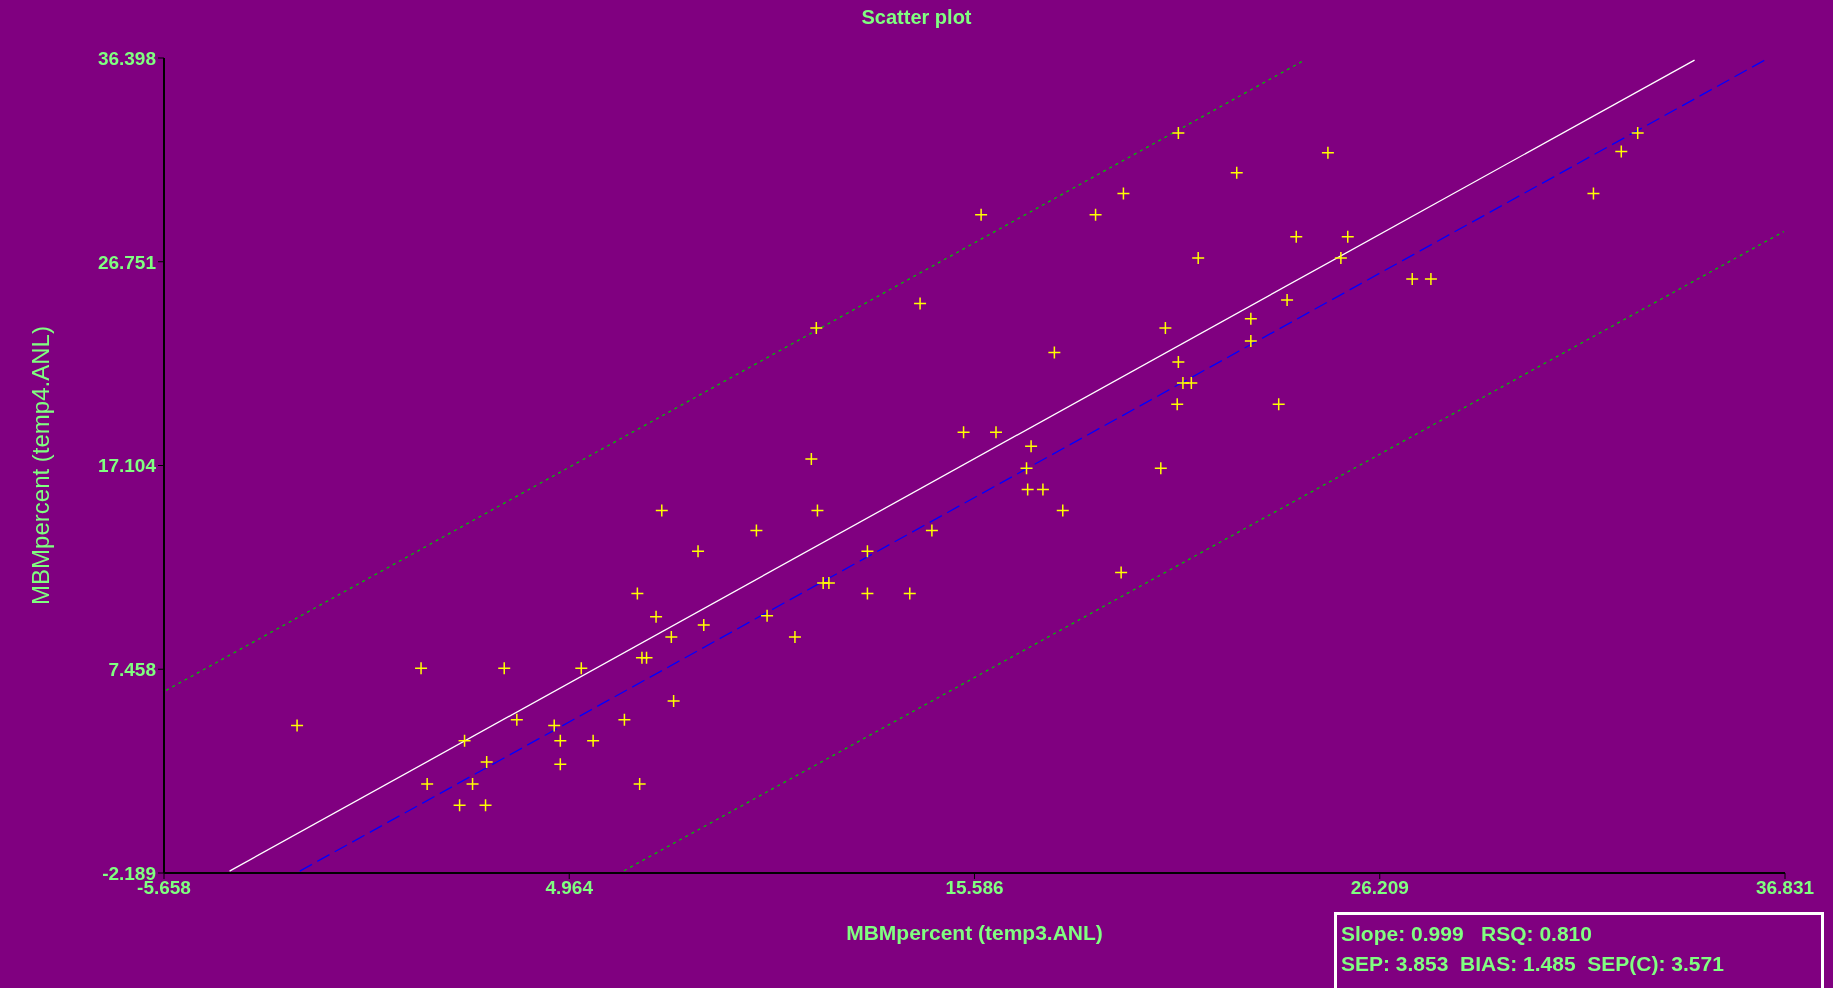 The height and width of the screenshot is (988, 1833). Describe the element at coordinates (127, 466) in the screenshot. I see `y-tick-label: 17.104` at that location.